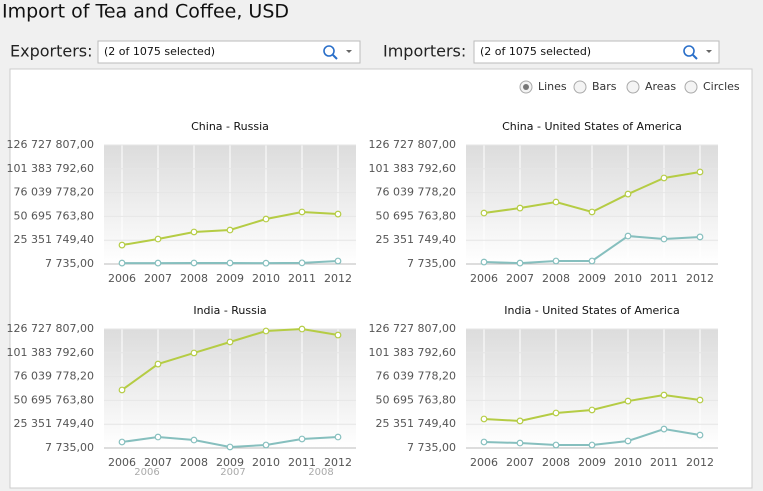  Describe the element at coordinates (229, 310) in the screenshot. I see `chart-title: India - Russia` at that location.